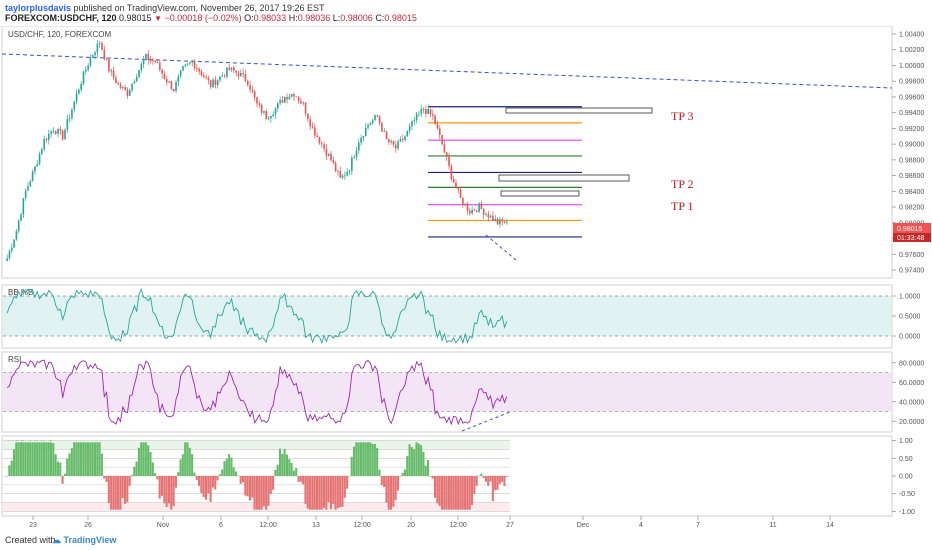 The width and height of the screenshot is (932, 550). I want to click on price-levels, so click(505, 172).